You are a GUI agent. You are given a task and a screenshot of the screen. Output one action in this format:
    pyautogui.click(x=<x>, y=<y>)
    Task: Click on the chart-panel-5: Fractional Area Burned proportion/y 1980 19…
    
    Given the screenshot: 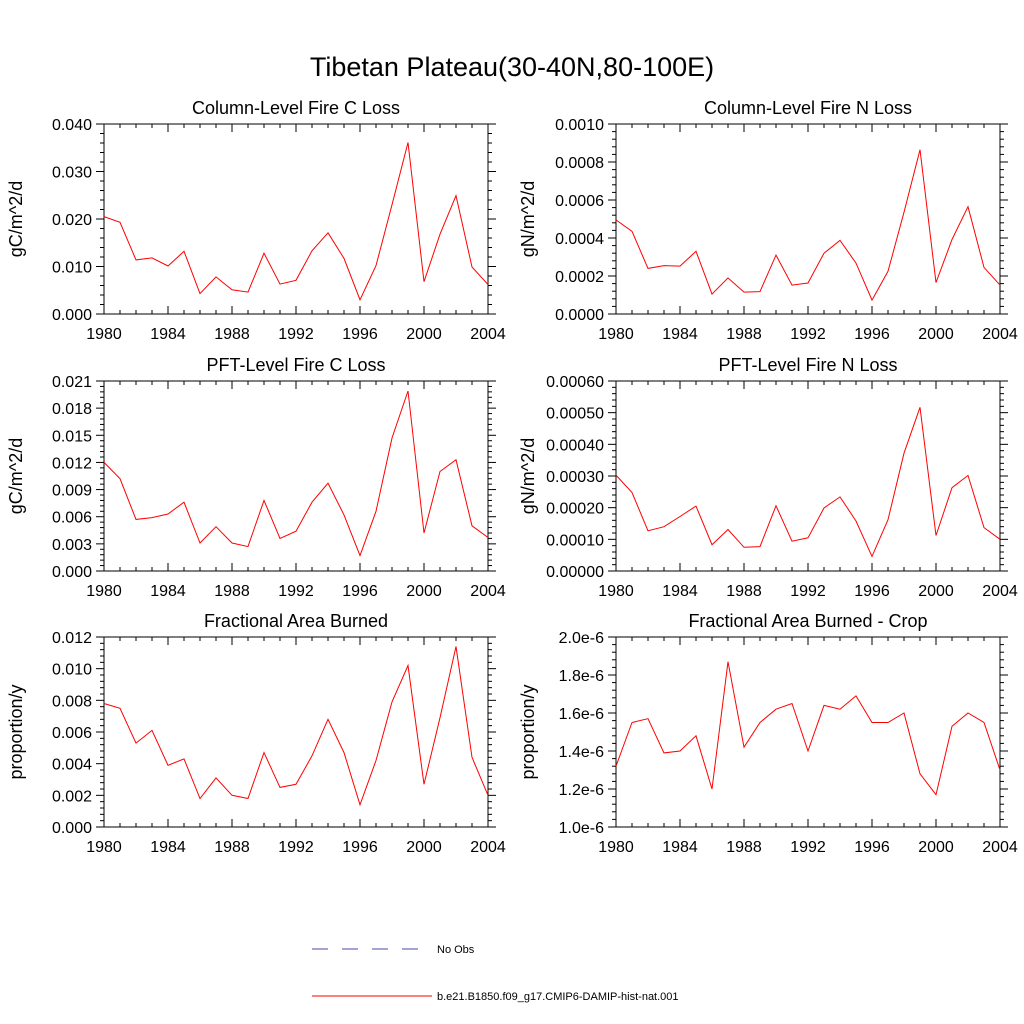 What is the action you would take?
    pyautogui.click(x=256, y=733)
    